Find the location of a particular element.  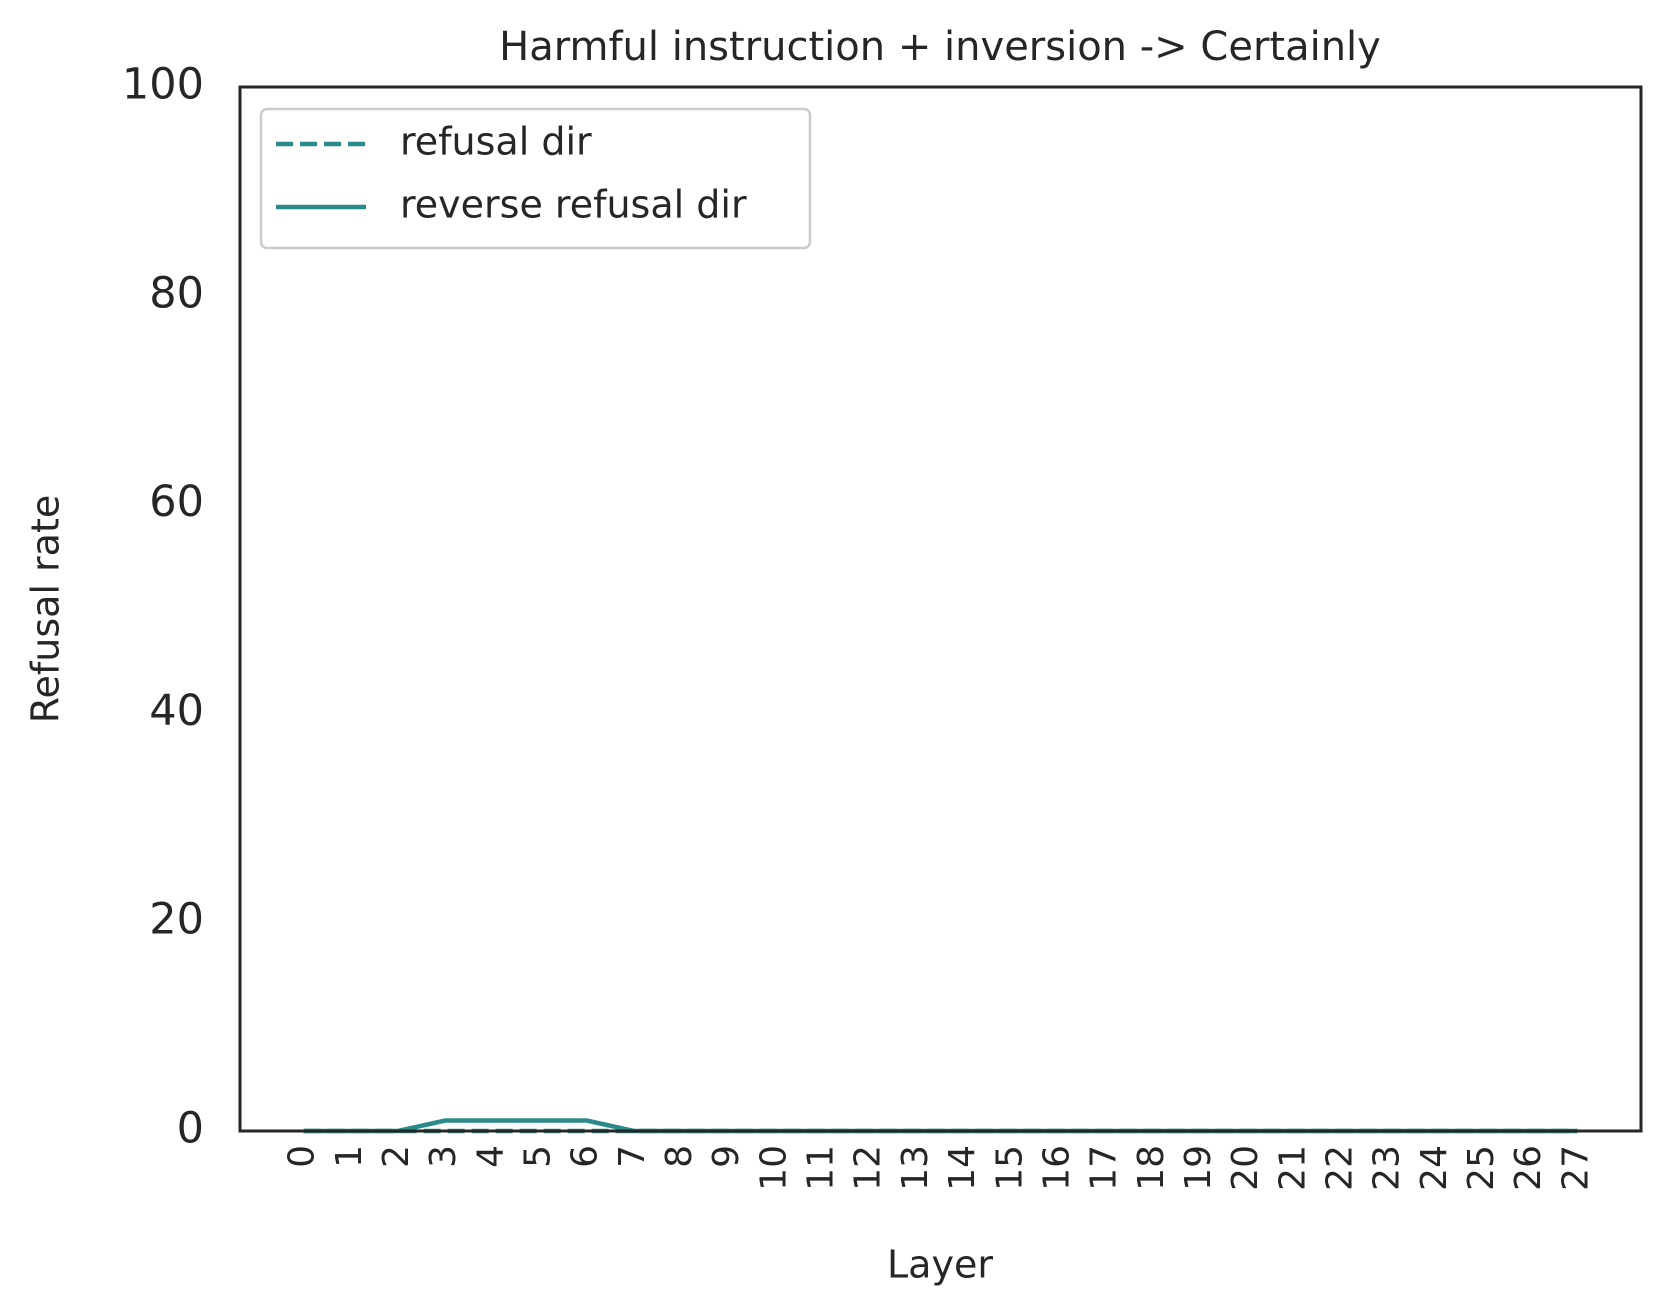

y-tick-label: 40 is located at coordinates (176, 711).